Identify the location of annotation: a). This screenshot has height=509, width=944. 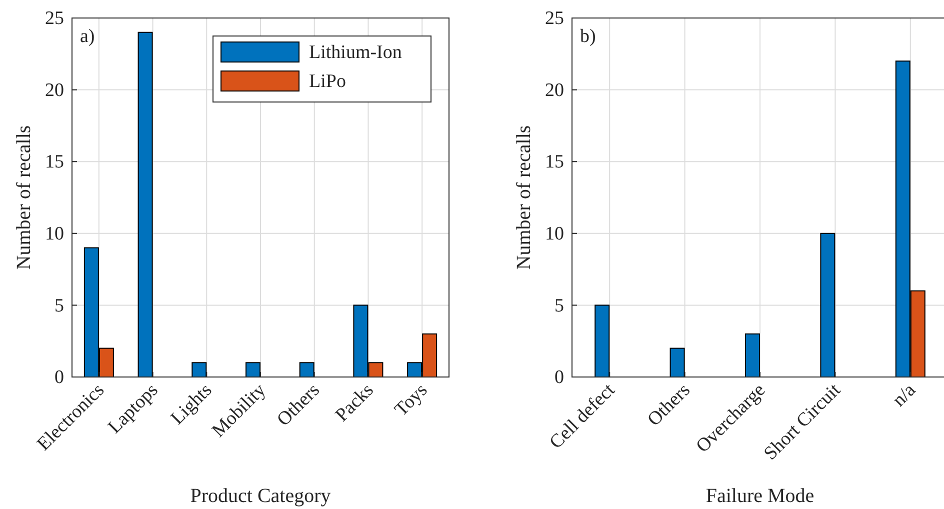
(87, 36).